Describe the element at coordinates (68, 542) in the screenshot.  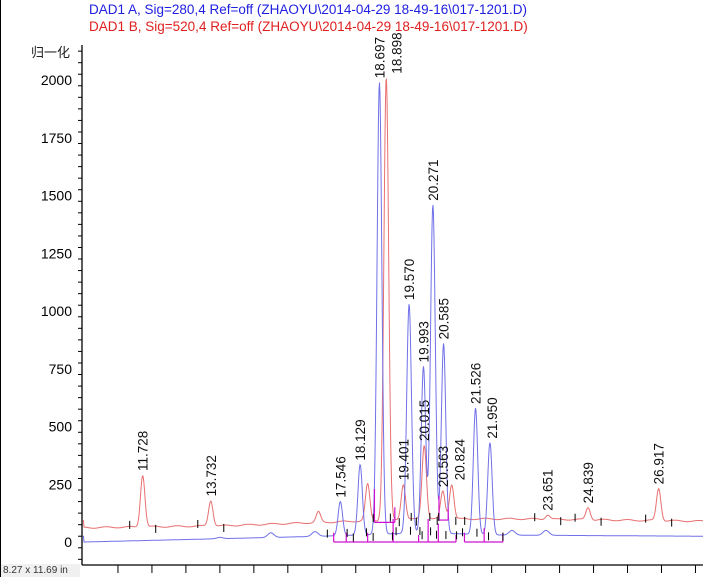
I see `y-tick-label: 0` at that location.